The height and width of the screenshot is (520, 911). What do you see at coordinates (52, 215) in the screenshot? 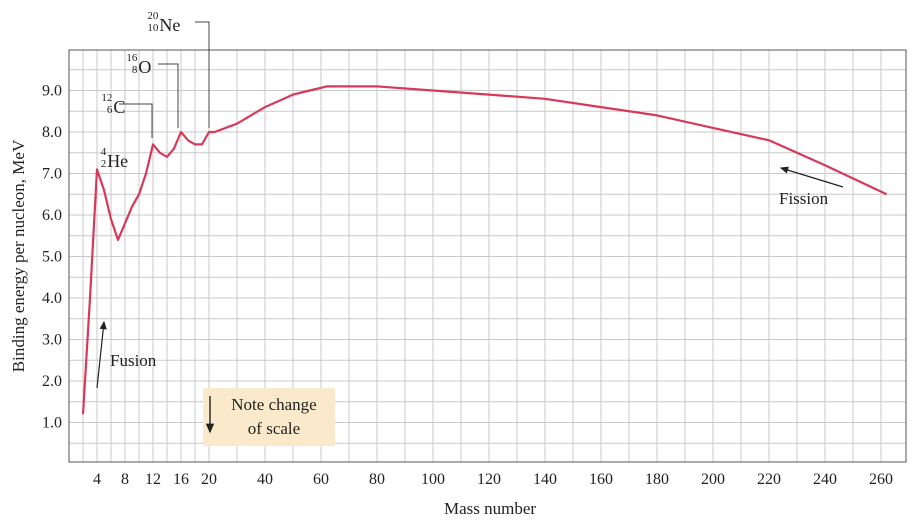
I see `y-tick-label: 6.0` at bounding box center [52, 215].